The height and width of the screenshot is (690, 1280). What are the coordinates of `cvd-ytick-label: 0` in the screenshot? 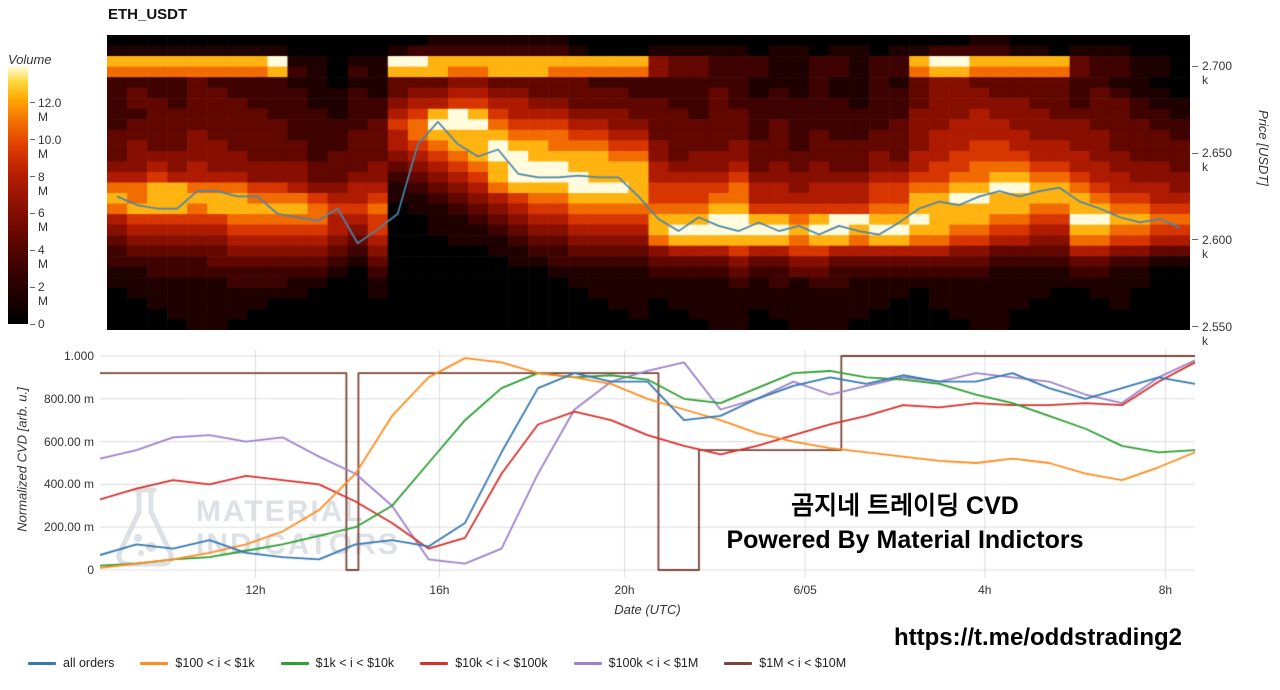 It's located at (90, 570).